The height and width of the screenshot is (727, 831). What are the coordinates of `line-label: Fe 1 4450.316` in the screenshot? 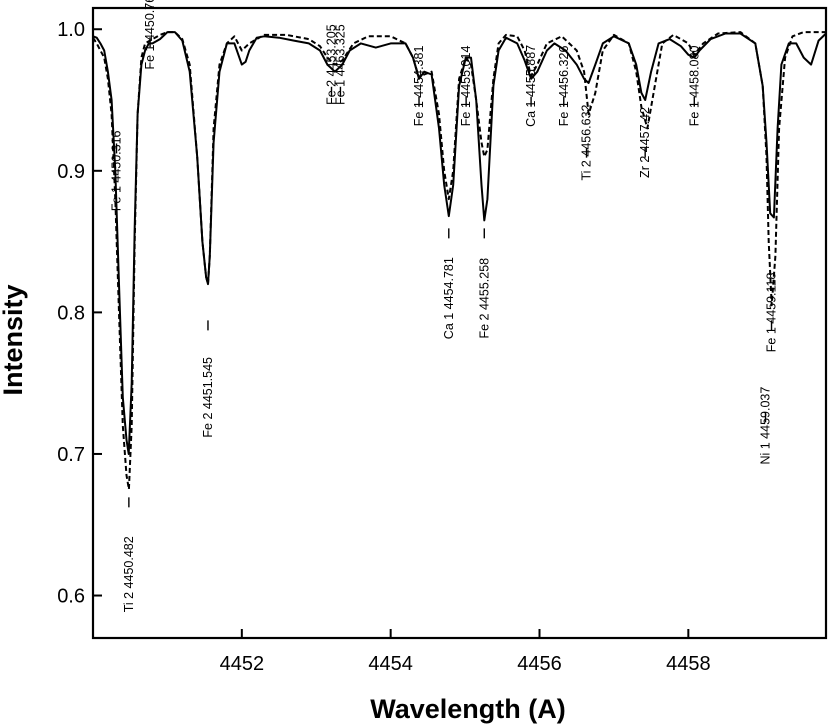 It's located at (117, 170).